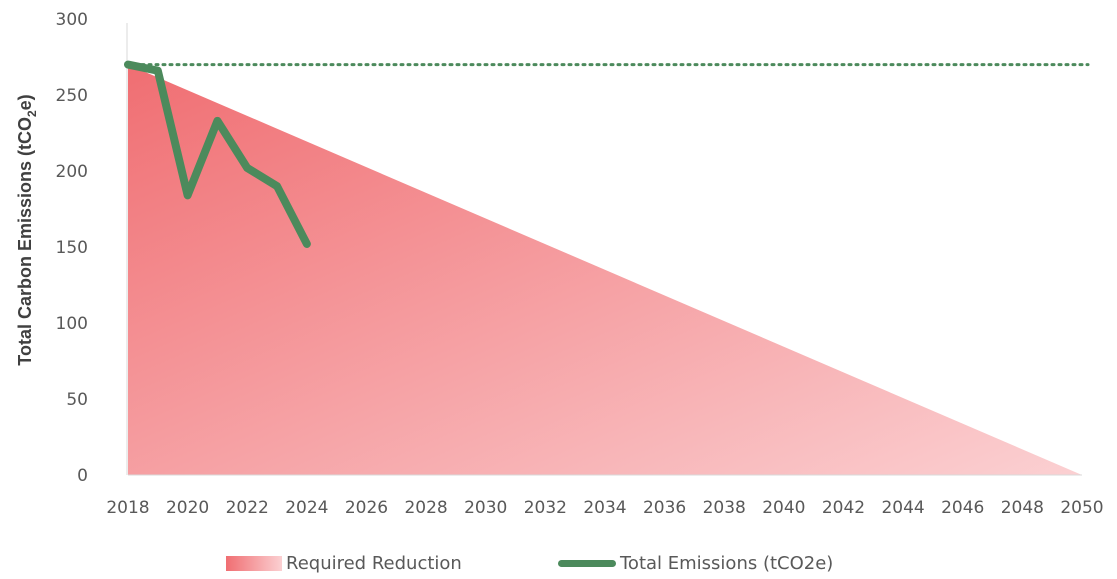 Image resolution: width=1117 pixels, height=579 pixels. I want to click on x-tick-label: 2040, so click(783, 508).